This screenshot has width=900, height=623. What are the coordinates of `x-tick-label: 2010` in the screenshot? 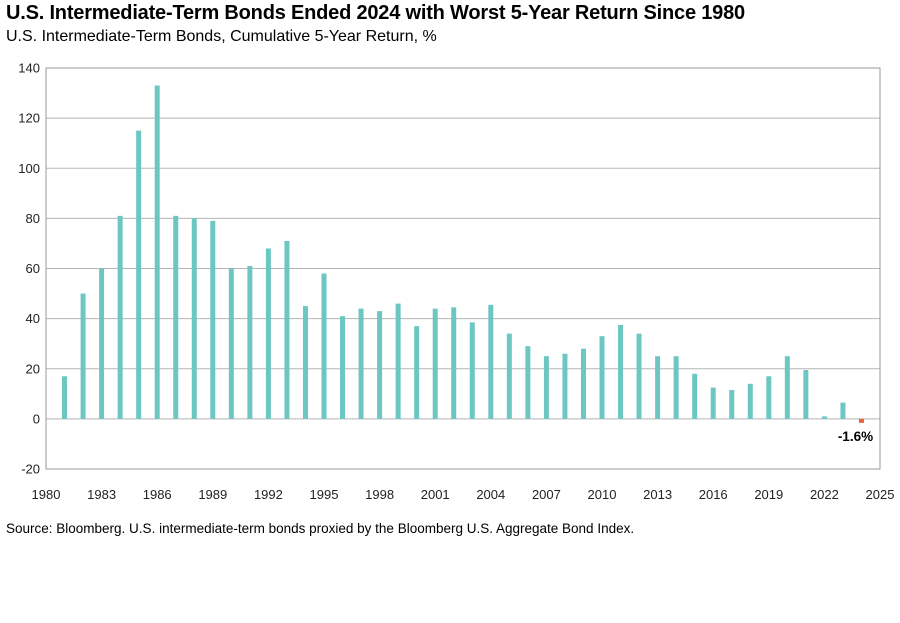 It's located at (602, 494).